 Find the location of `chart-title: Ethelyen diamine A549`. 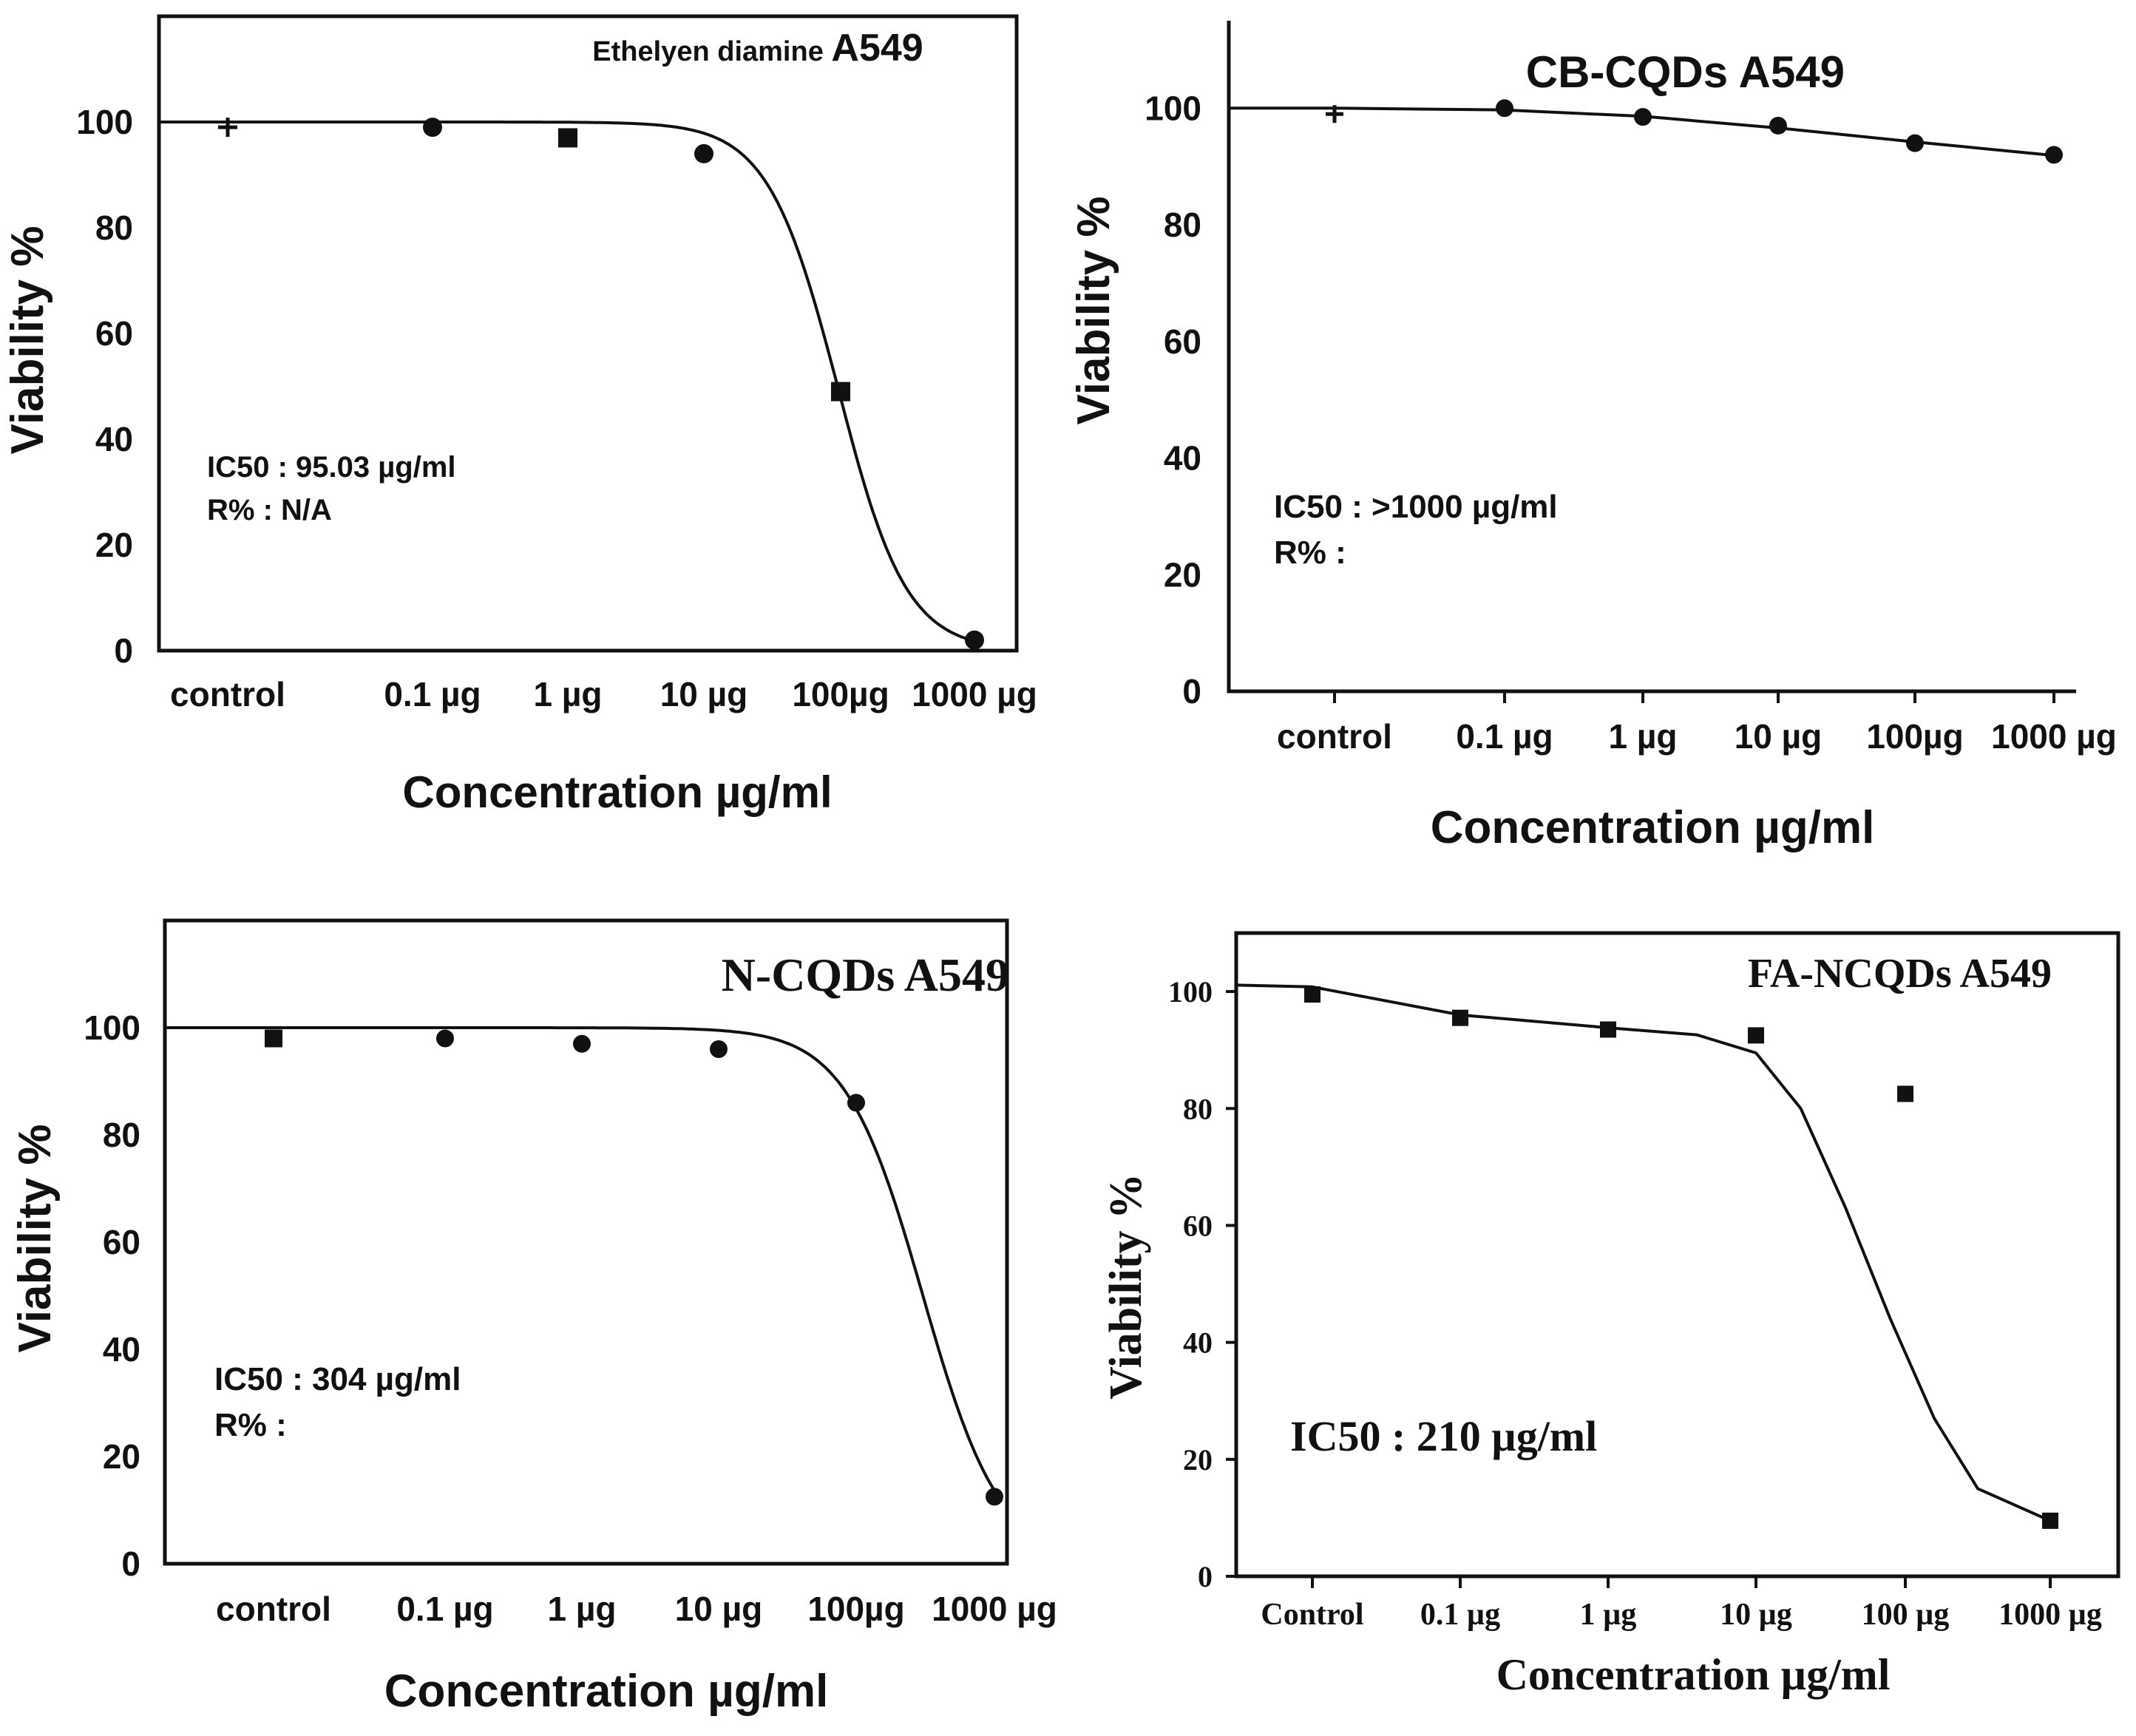

chart-title: Ethelyen diamine A549 is located at coordinates (757, 48).